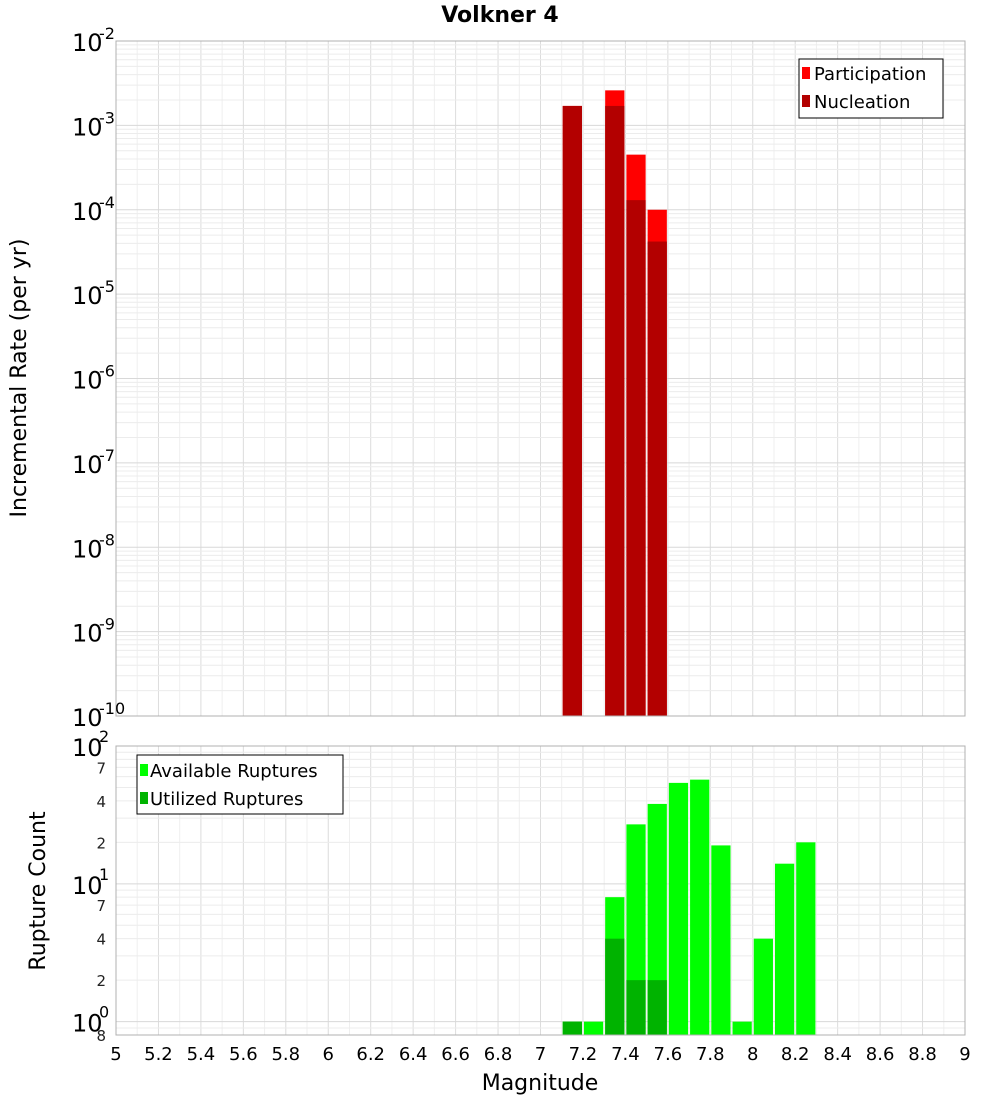 The width and height of the screenshot is (1000, 1100). What do you see at coordinates (107, 624) in the screenshot?
I see `rate-y-tick-exponent: -9` at bounding box center [107, 624].